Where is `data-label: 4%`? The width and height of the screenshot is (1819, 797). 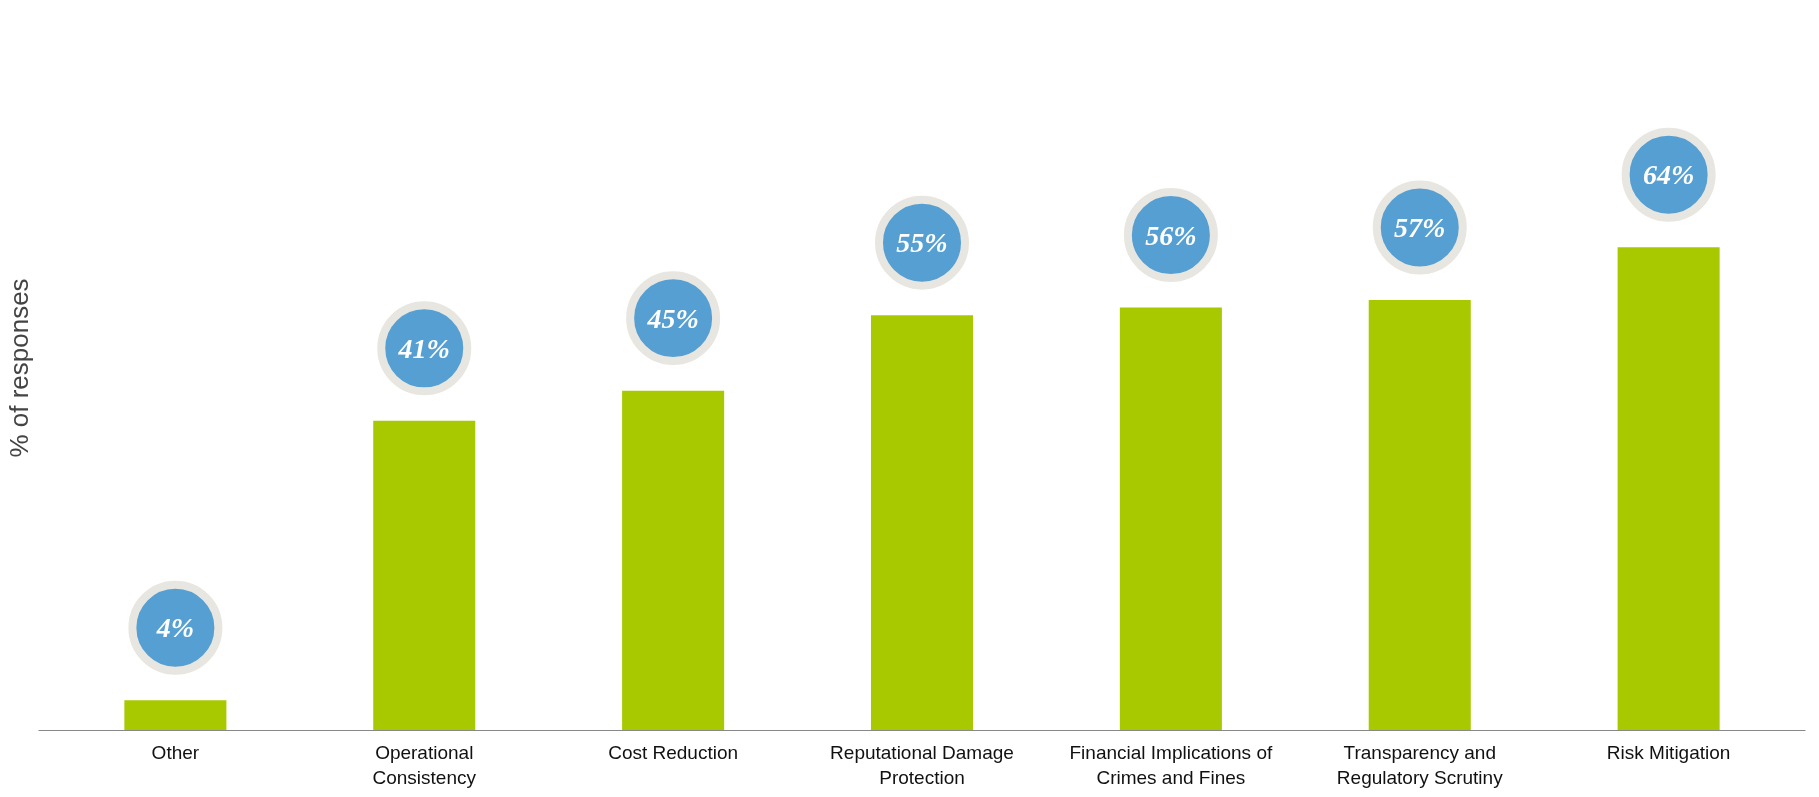
data-label: 4% is located at coordinates (175, 628).